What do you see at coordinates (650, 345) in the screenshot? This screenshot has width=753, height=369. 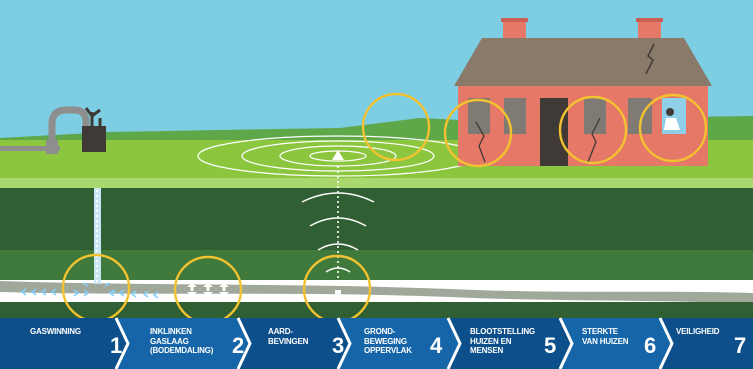 I see `step-6-number: 6` at bounding box center [650, 345].